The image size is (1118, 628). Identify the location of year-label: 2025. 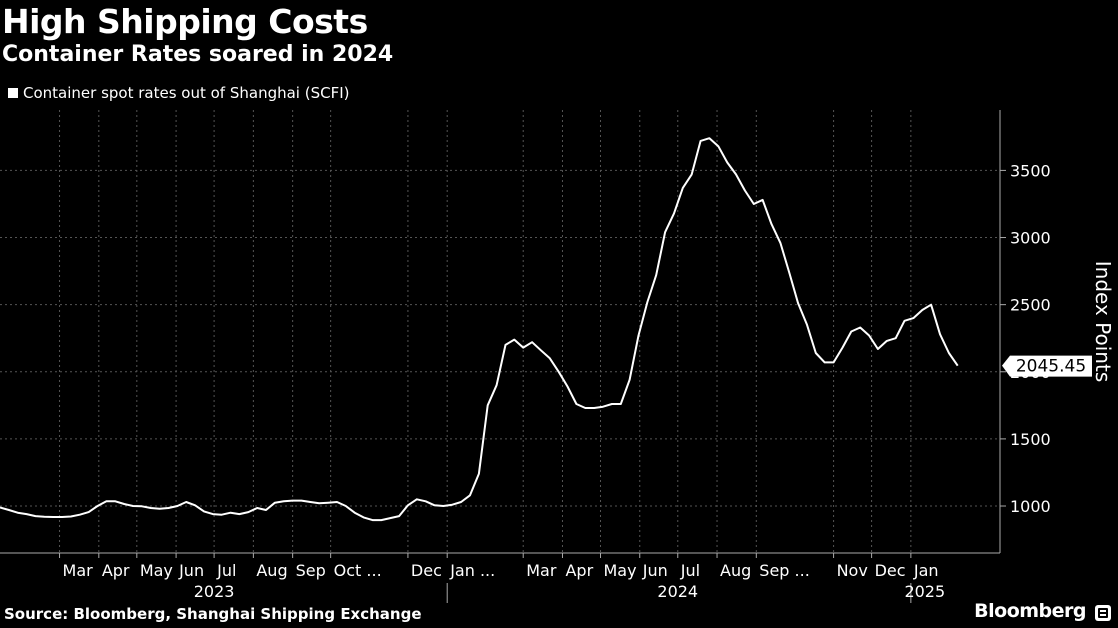
(924, 591).